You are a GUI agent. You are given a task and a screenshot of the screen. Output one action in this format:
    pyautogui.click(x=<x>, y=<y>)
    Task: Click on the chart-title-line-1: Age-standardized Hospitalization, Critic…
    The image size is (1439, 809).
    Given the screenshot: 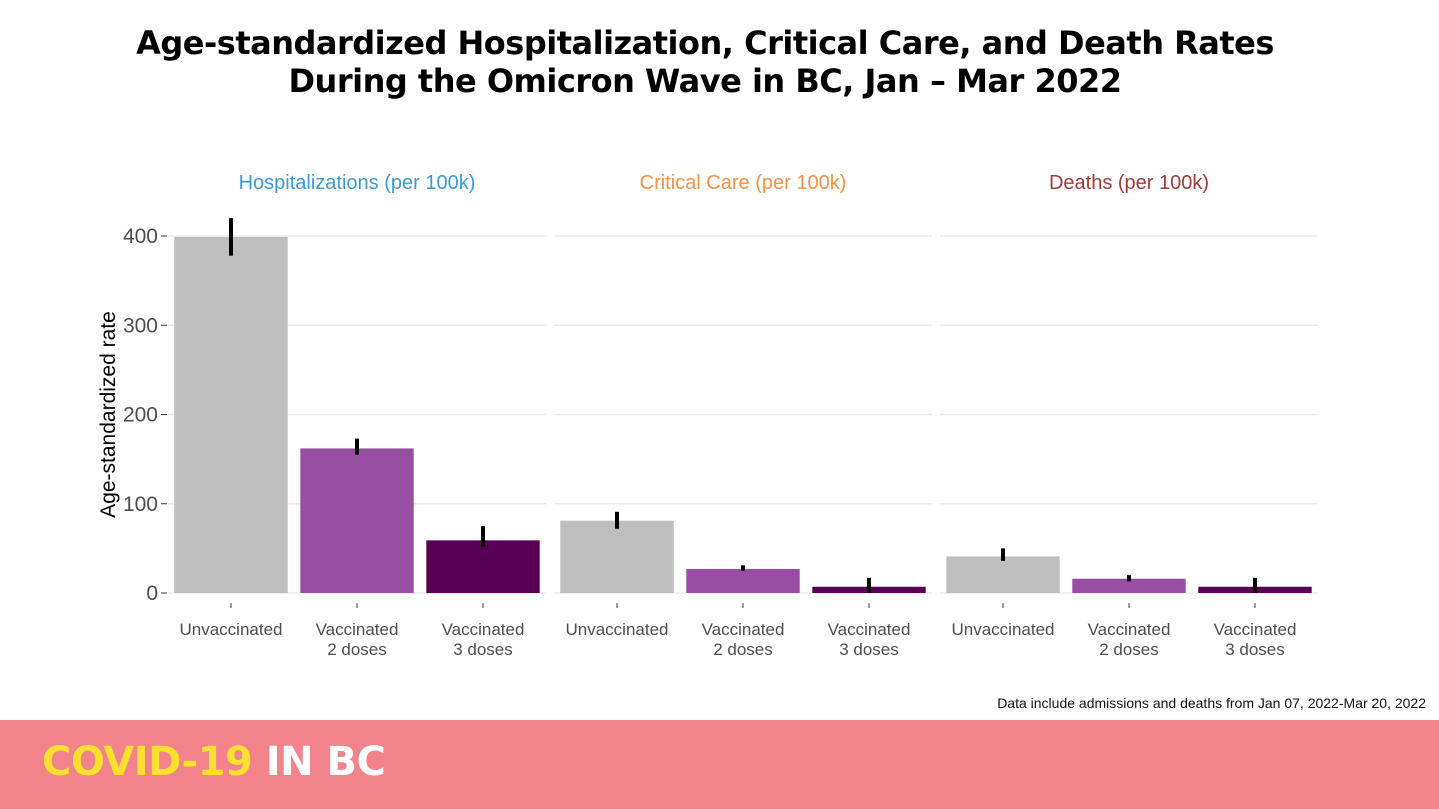 What is the action you would take?
    pyautogui.click(x=705, y=43)
    